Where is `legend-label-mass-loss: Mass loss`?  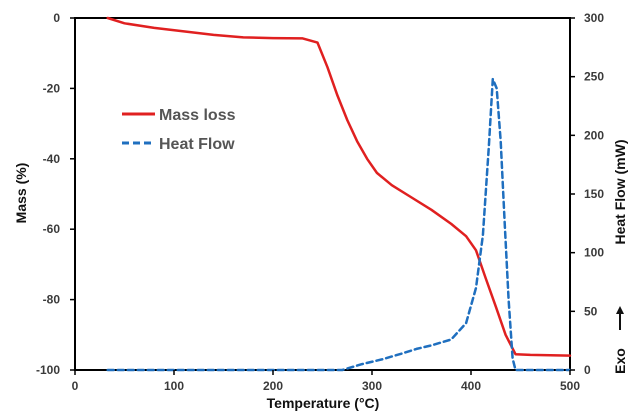 legend-label-mass-loss: Mass loss is located at coordinates (197, 115).